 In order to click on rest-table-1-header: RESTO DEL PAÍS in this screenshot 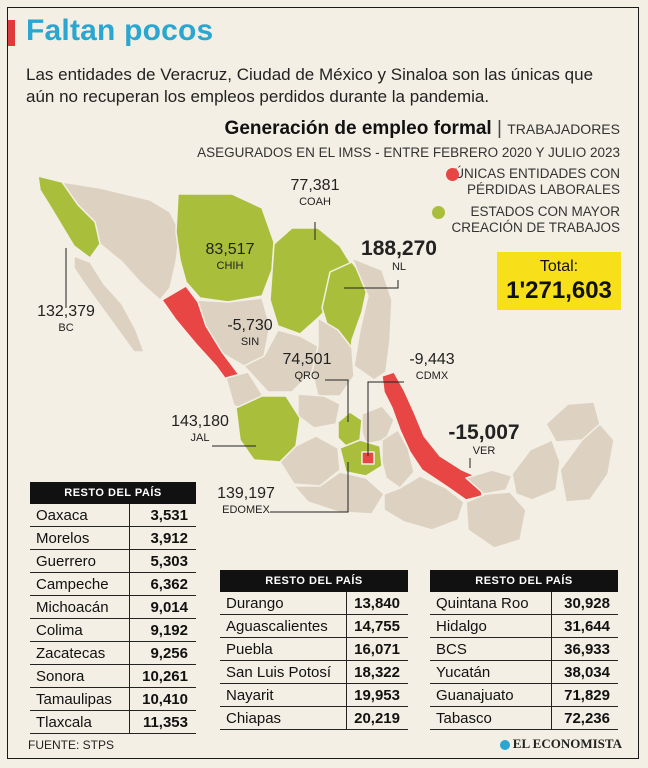, I will do `click(113, 493)`.